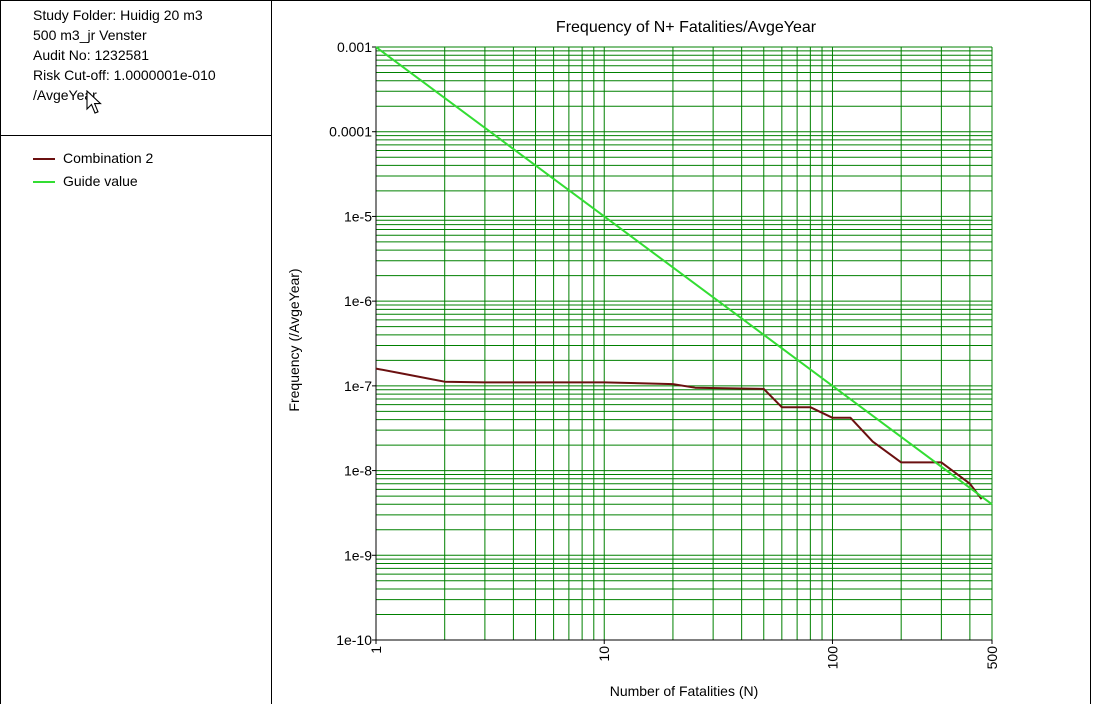  What do you see at coordinates (350, 132) in the screenshot?
I see `y-tick-label: 0.0001` at bounding box center [350, 132].